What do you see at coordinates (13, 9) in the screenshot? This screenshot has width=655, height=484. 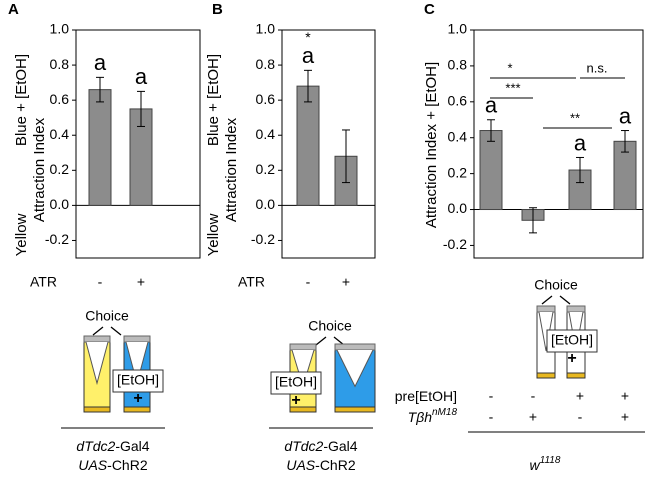 I see `panel-letter: A` at bounding box center [13, 9].